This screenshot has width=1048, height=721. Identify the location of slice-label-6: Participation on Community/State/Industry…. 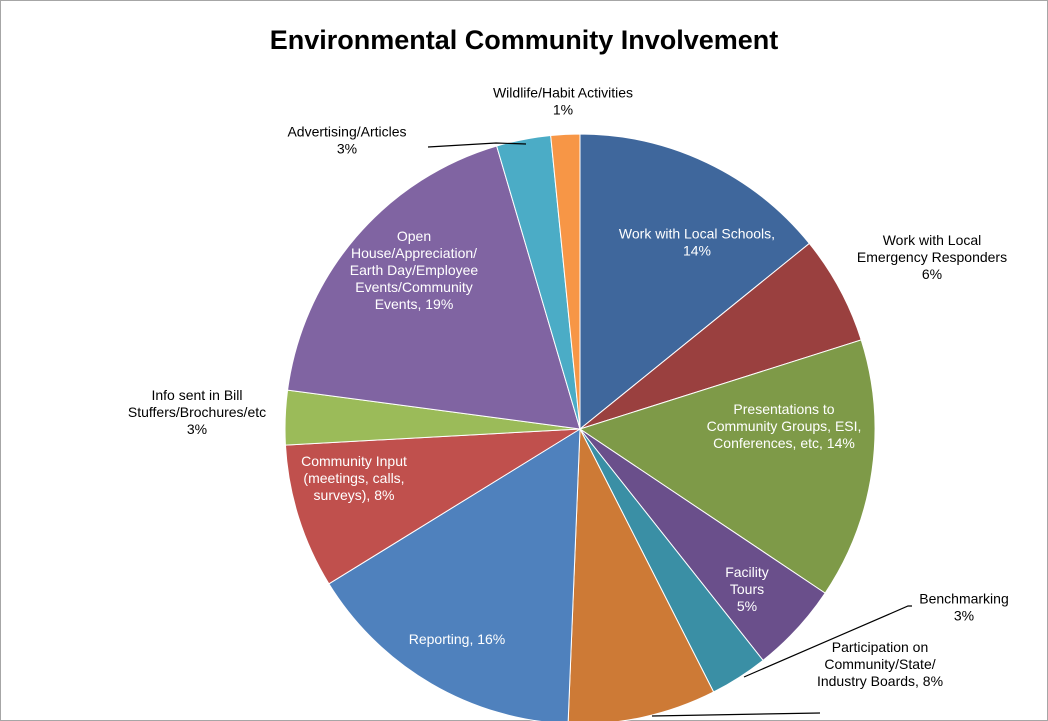
(880, 664).